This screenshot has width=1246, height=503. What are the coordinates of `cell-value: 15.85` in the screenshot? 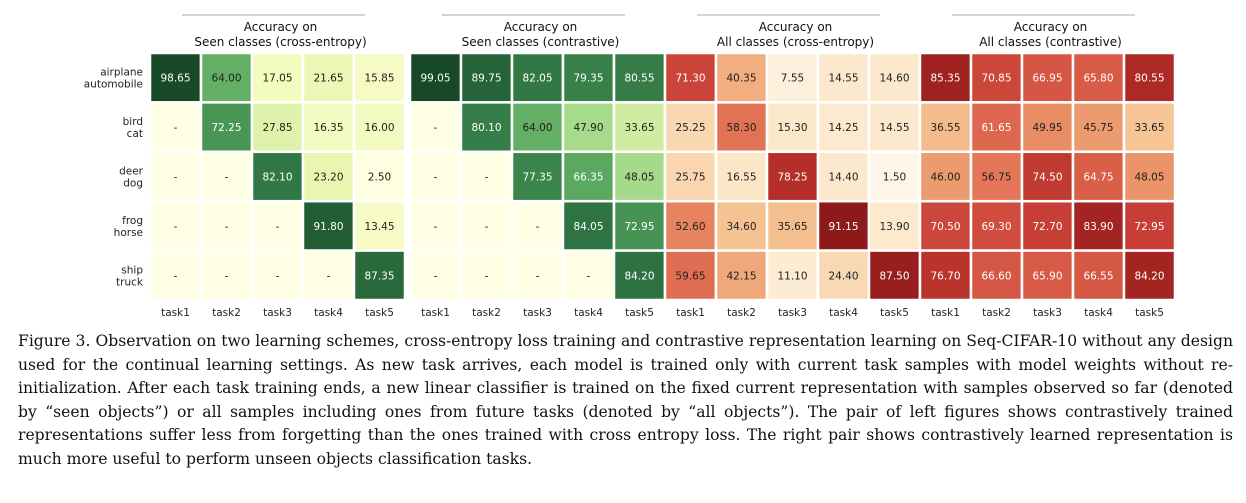 It's located at (379, 79).